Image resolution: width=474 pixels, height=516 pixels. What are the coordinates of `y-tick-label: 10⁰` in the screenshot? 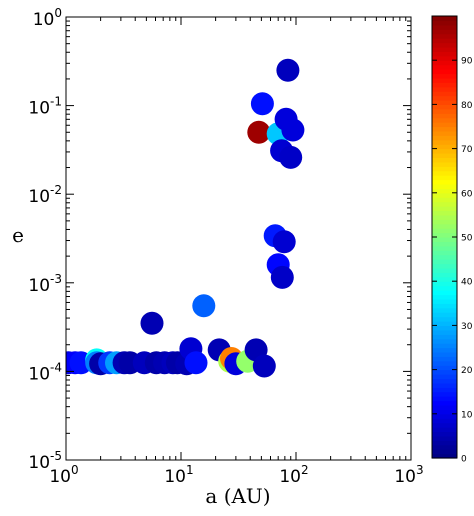 It's located at (47, 18).